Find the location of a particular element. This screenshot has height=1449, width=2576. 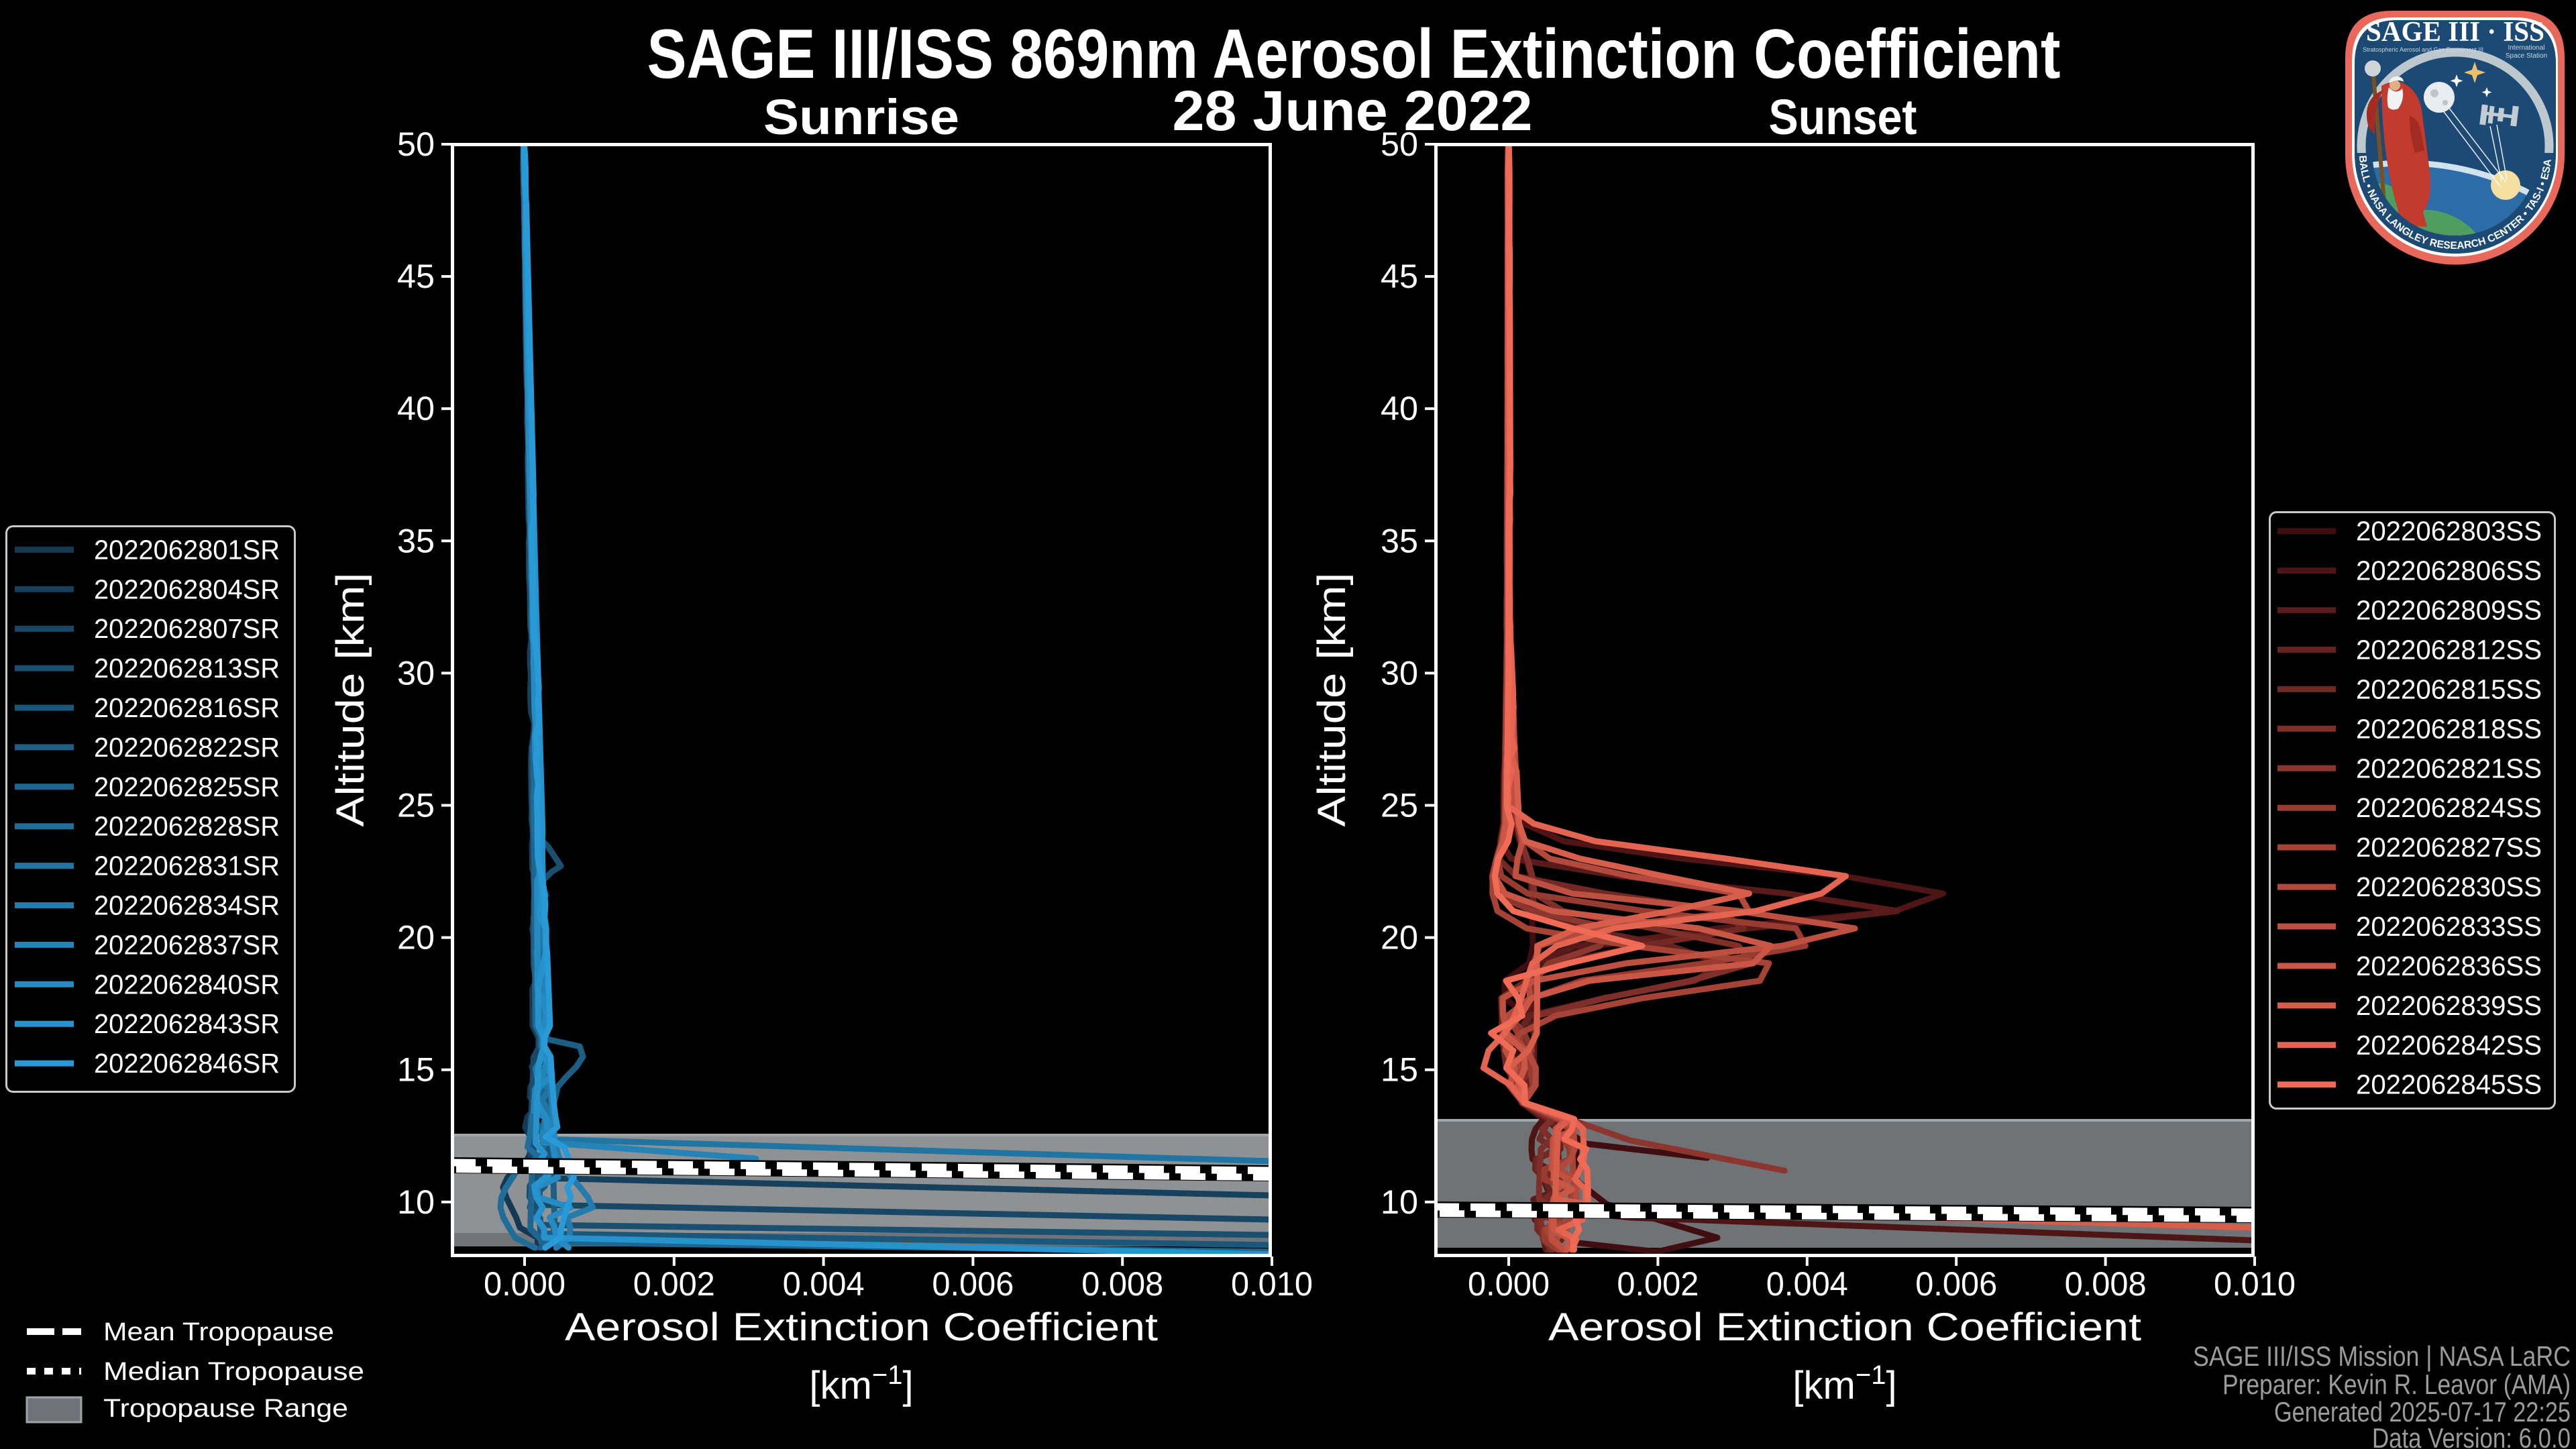

svg-text: 2022062809SS is located at coordinates (2449, 610).